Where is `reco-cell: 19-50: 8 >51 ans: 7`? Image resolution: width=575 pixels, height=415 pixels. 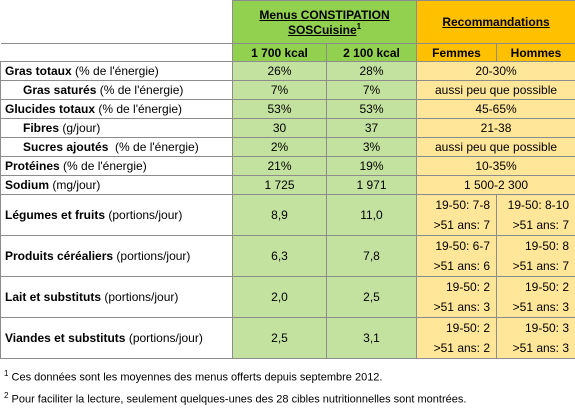 reco-cell: 19-50: 8 >51 ans: 7 is located at coordinates (535, 256).